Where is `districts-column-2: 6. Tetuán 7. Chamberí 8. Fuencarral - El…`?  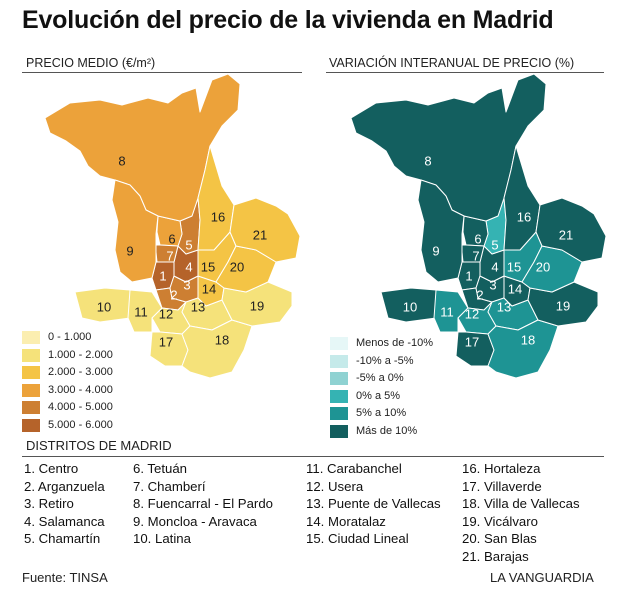
districts-column-2: 6. Tetuán 7. Chamberí 8. Fuencarral - El… is located at coordinates (203, 504).